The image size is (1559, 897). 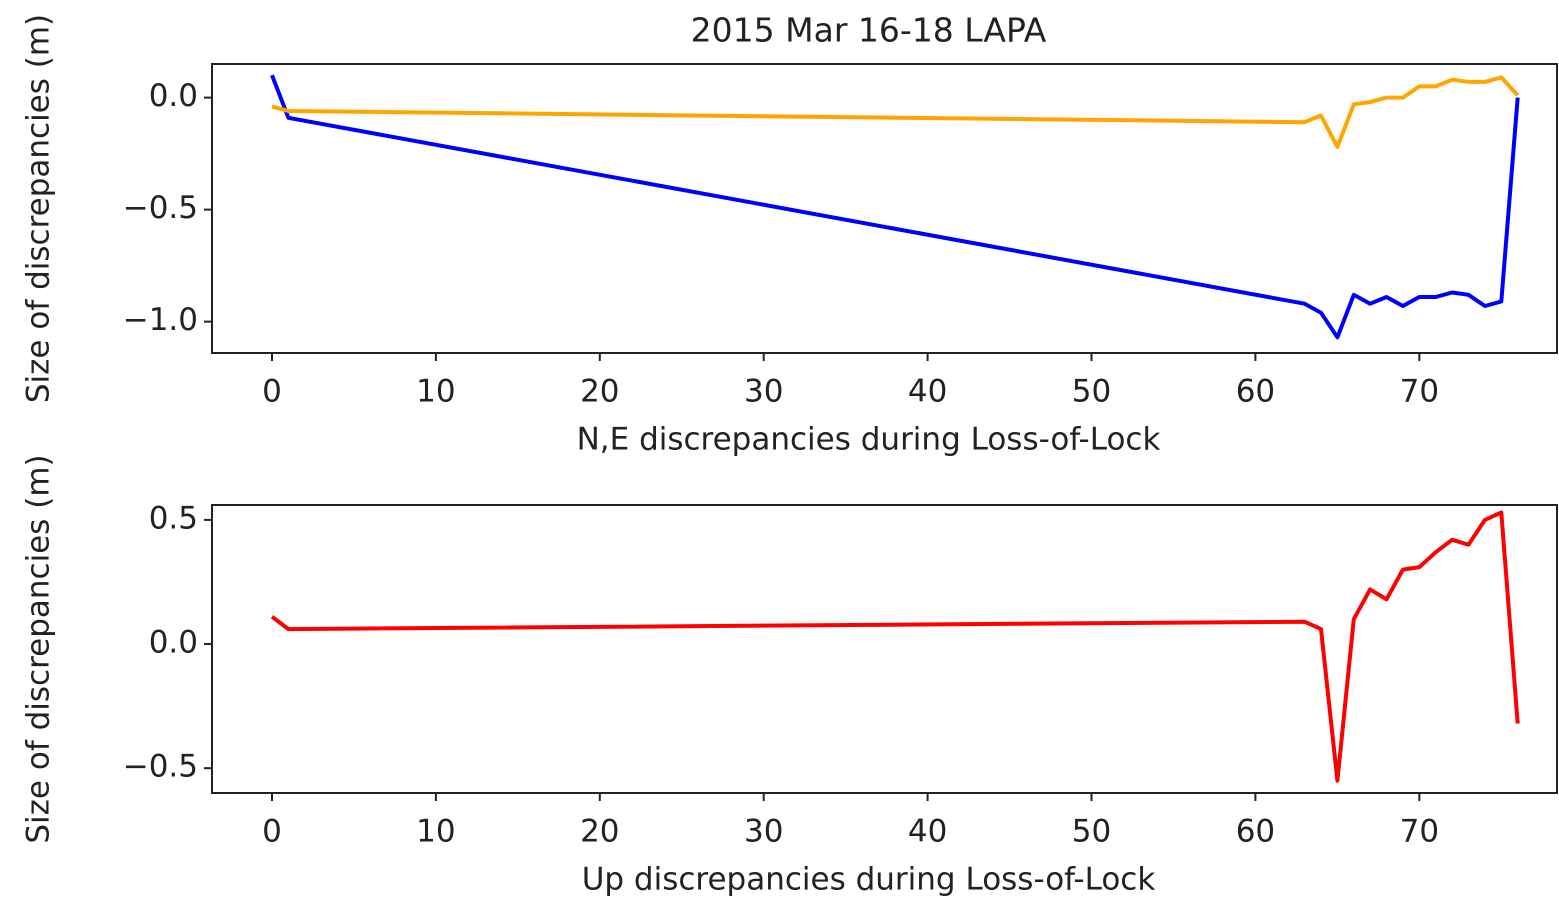 I want to click on x-axis-label: Up discrepancies during Loss-of-Lock, so click(x=869, y=879).